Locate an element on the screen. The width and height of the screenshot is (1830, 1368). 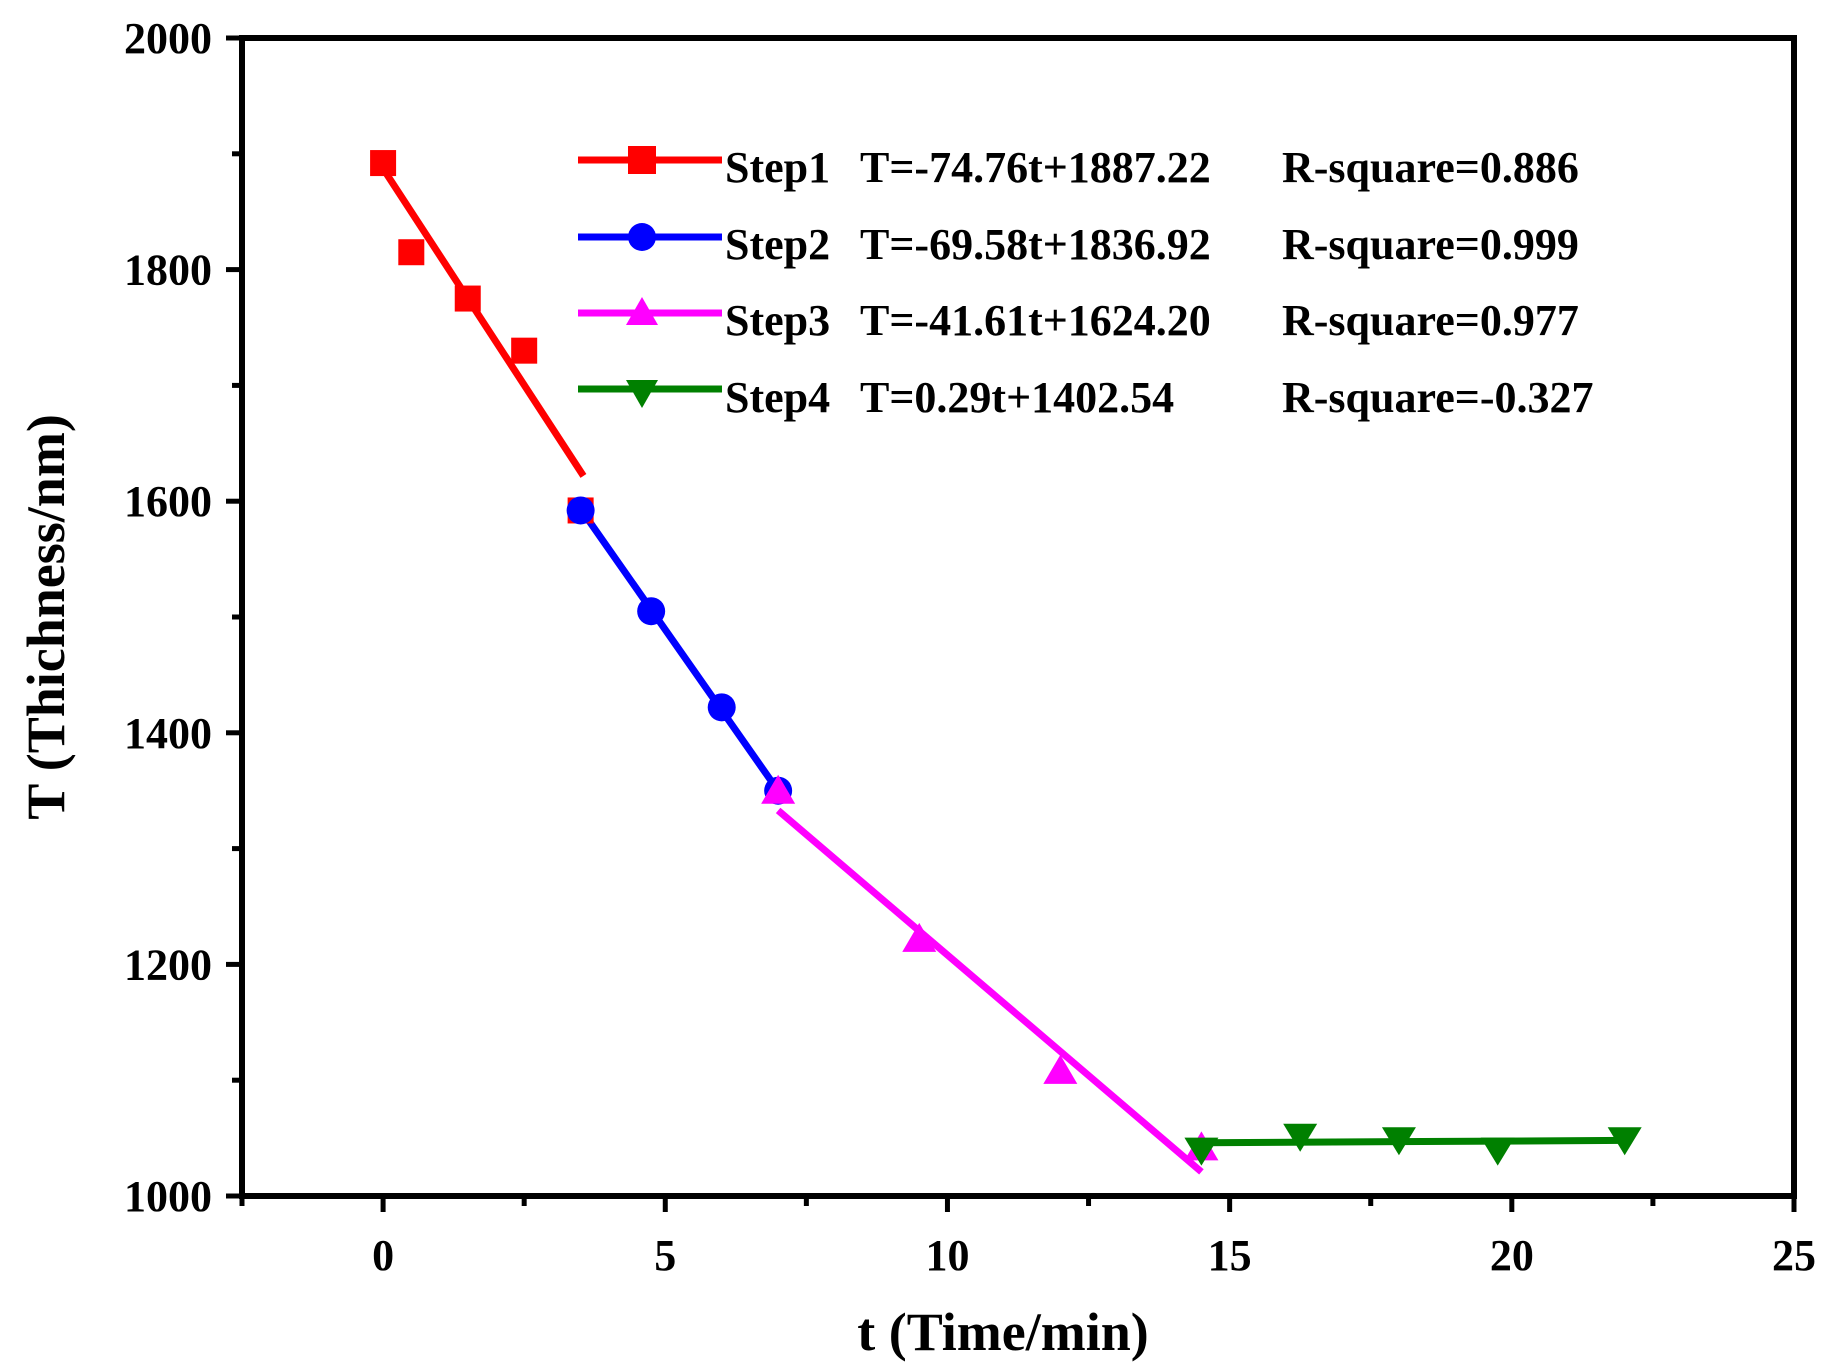
legend-name-step2: Step2 is located at coordinates (777, 244).